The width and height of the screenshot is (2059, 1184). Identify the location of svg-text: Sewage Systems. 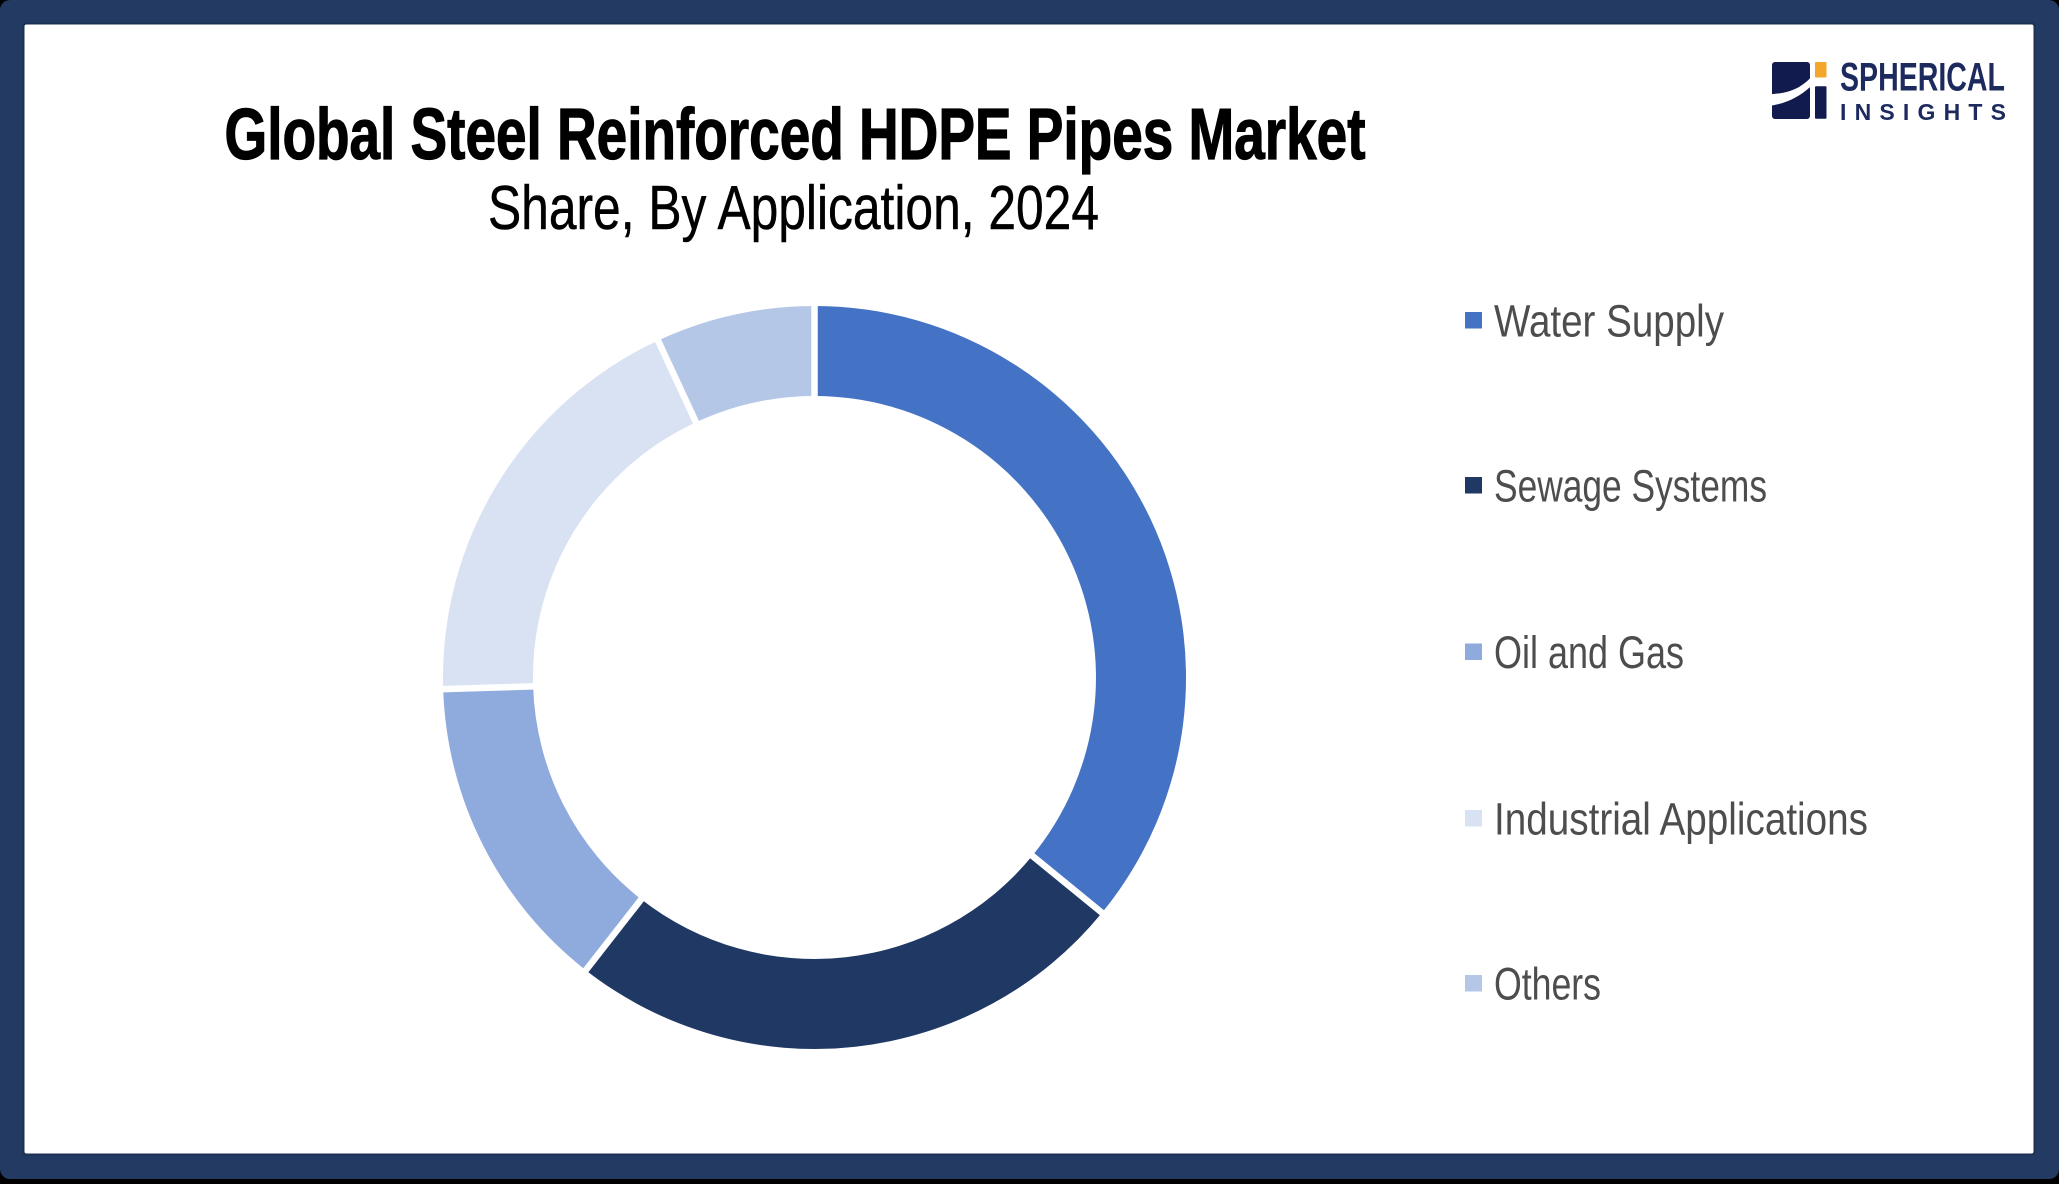
(1630, 486).